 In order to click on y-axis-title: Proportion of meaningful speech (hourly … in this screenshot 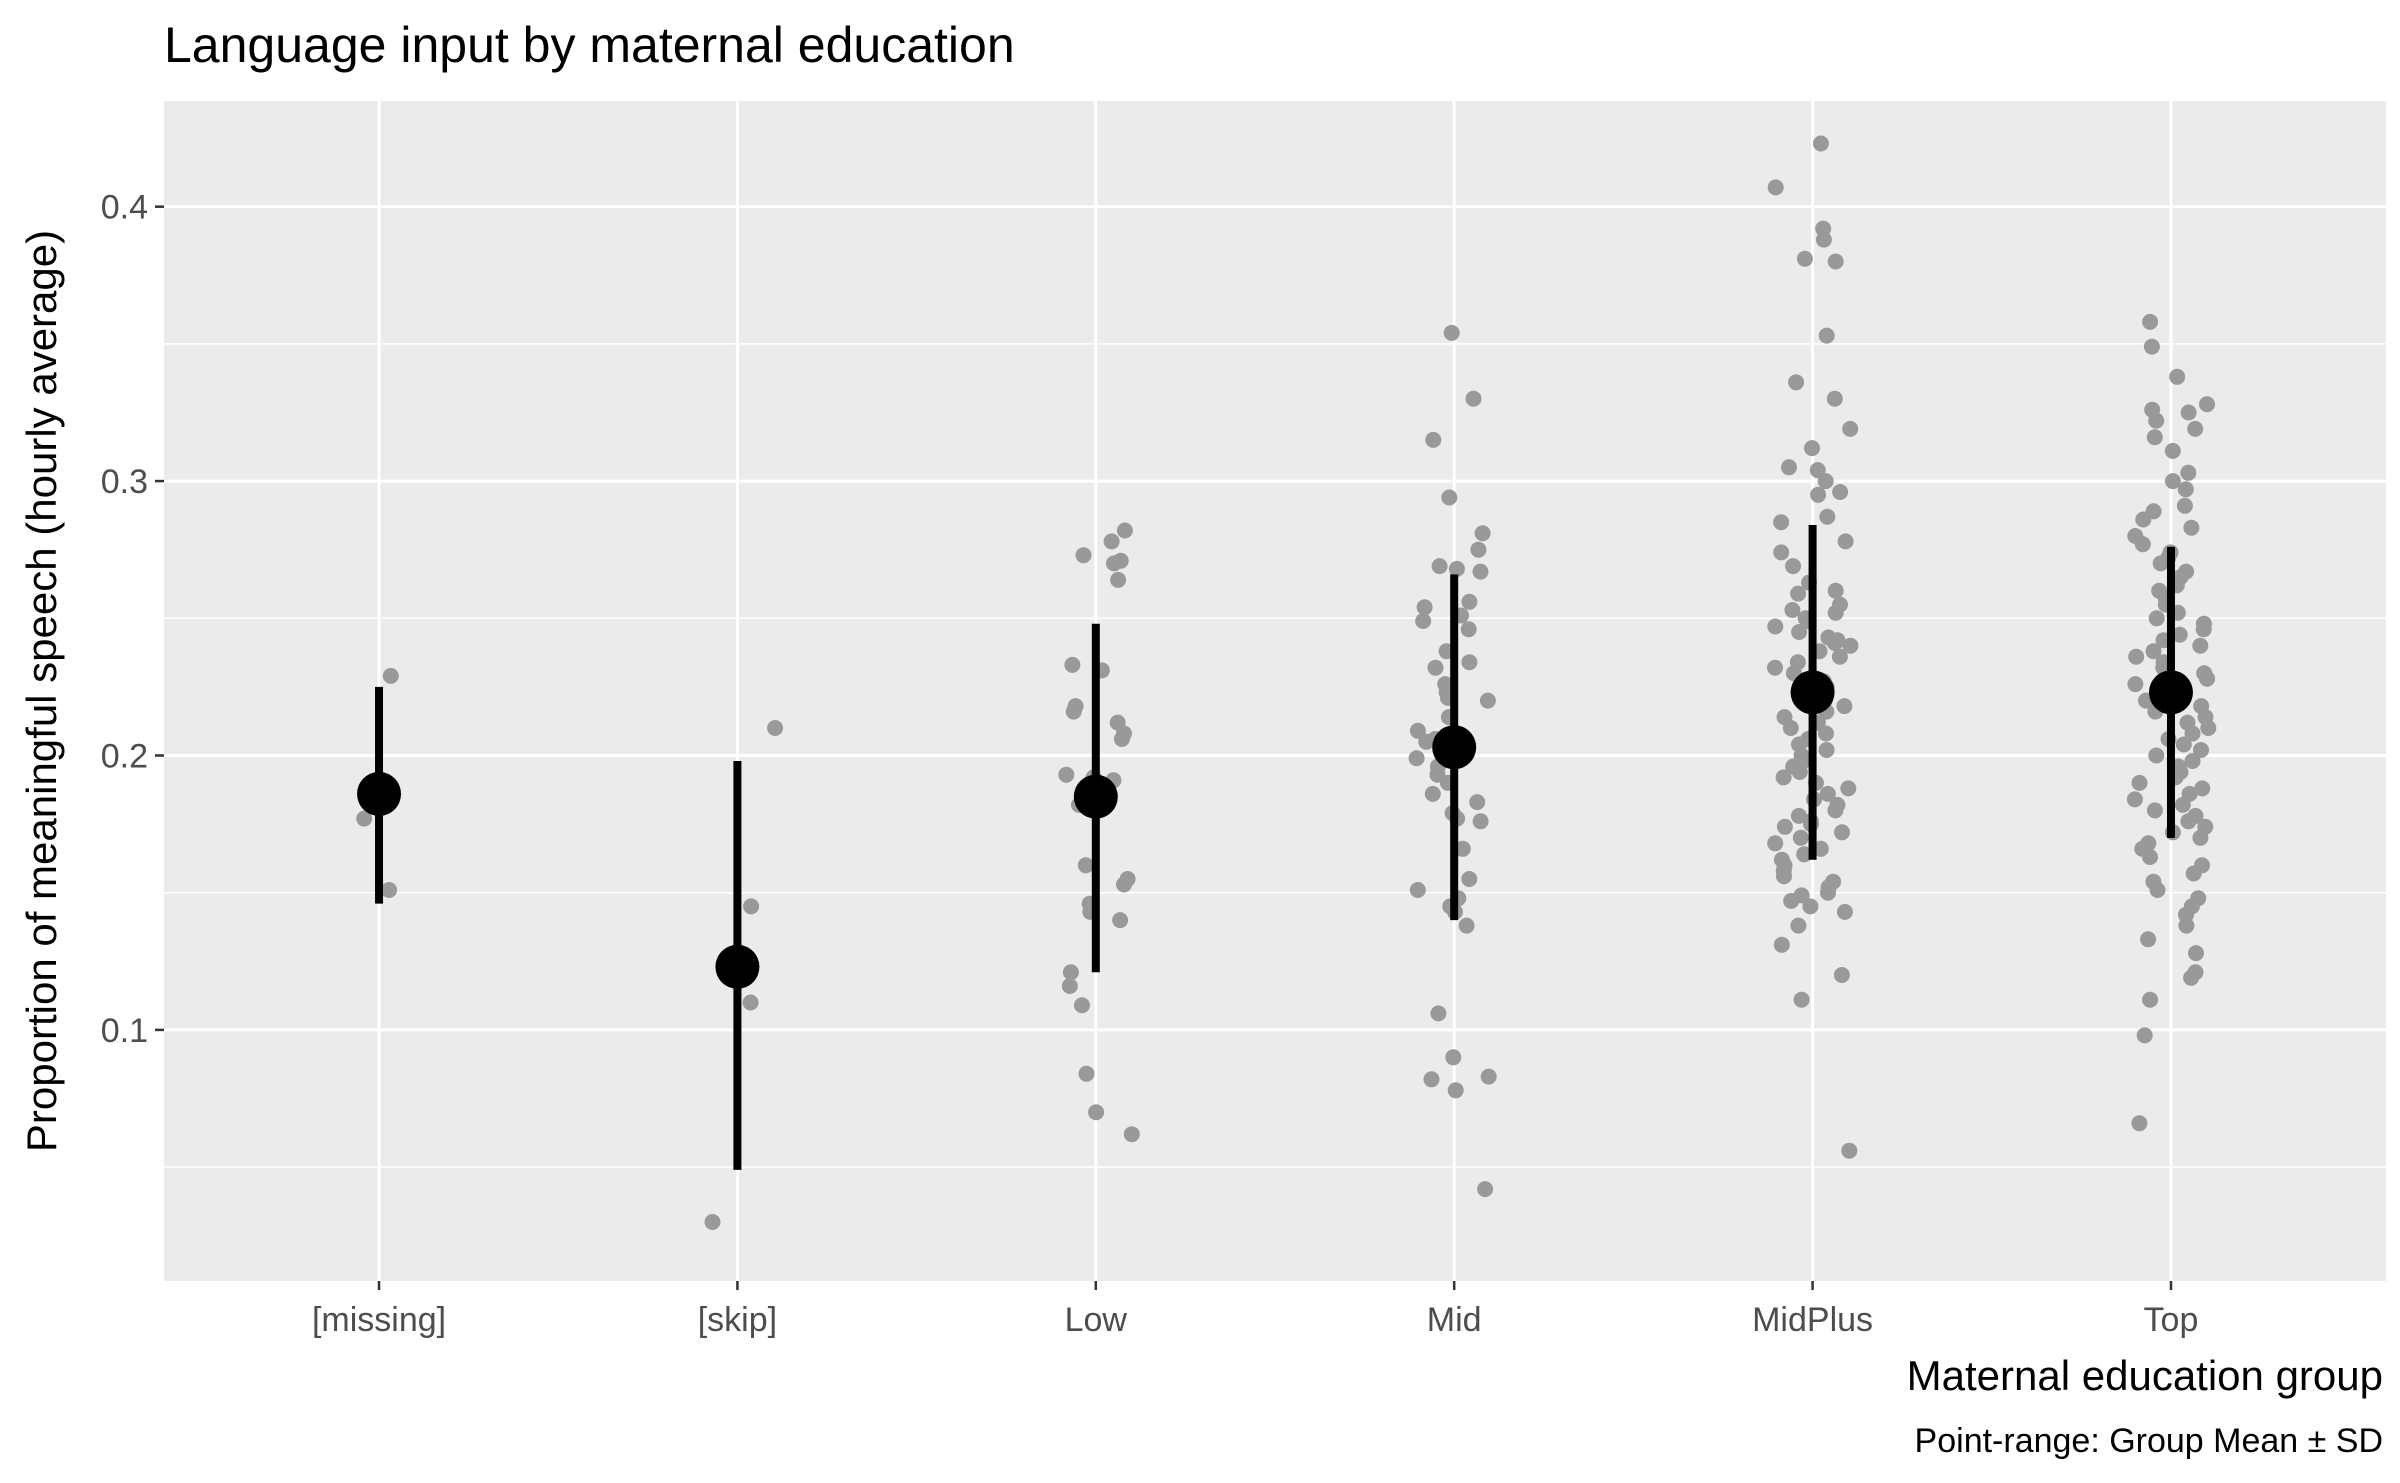, I will do `click(41, 691)`.